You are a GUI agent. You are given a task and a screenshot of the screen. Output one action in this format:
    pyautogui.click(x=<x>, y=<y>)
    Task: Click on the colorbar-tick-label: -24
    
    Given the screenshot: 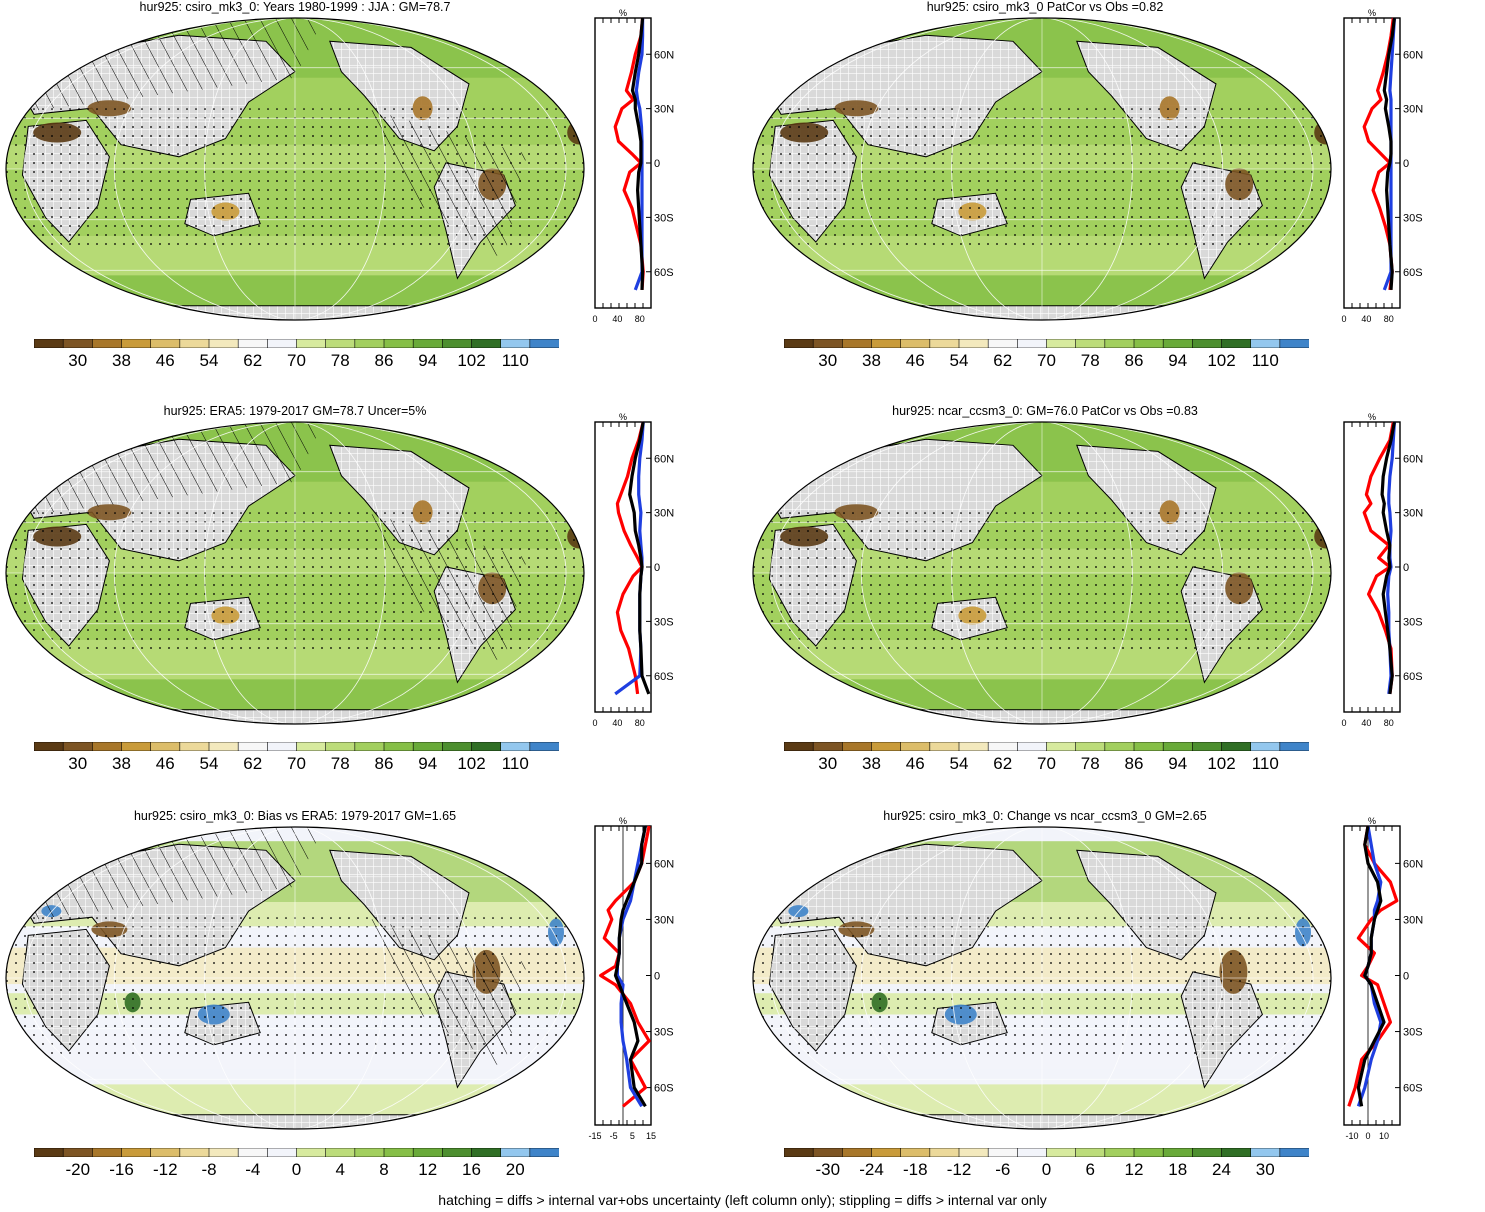 What is the action you would take?
    pyautogui.click(x=871, y=1169)
    